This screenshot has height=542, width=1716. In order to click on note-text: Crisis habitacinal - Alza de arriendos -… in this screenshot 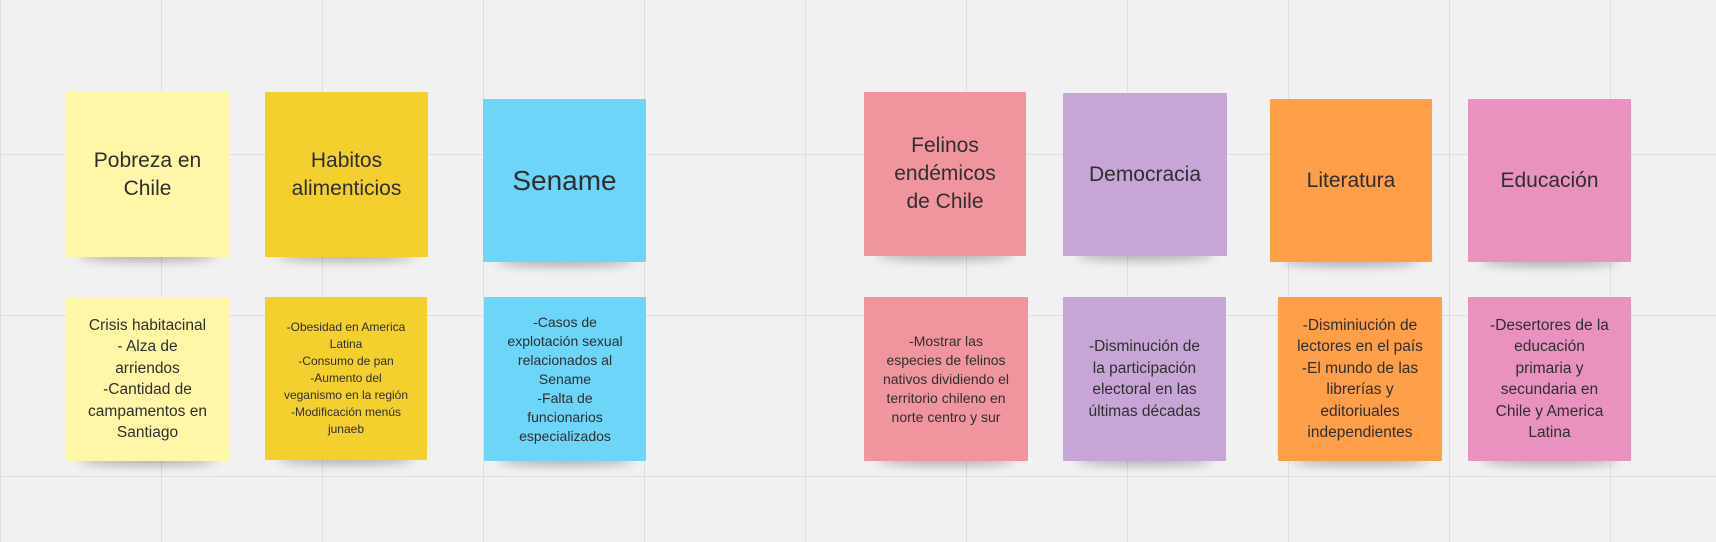, I will do `click(147, 379)`.